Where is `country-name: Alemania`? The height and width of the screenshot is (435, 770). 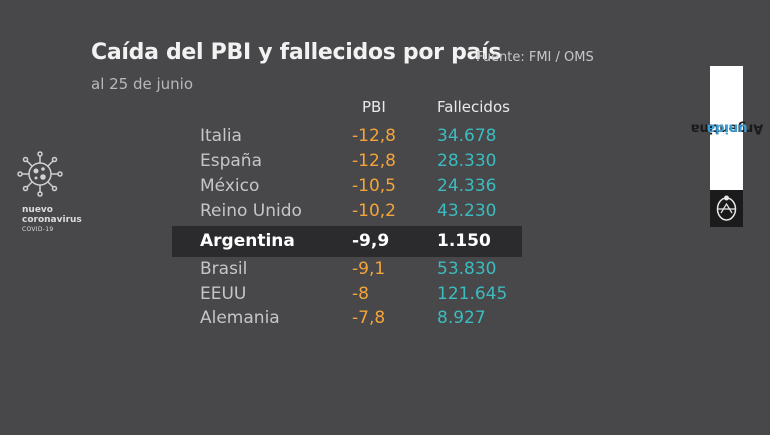 country-name: Alemania is located at coordinates (240, 318).